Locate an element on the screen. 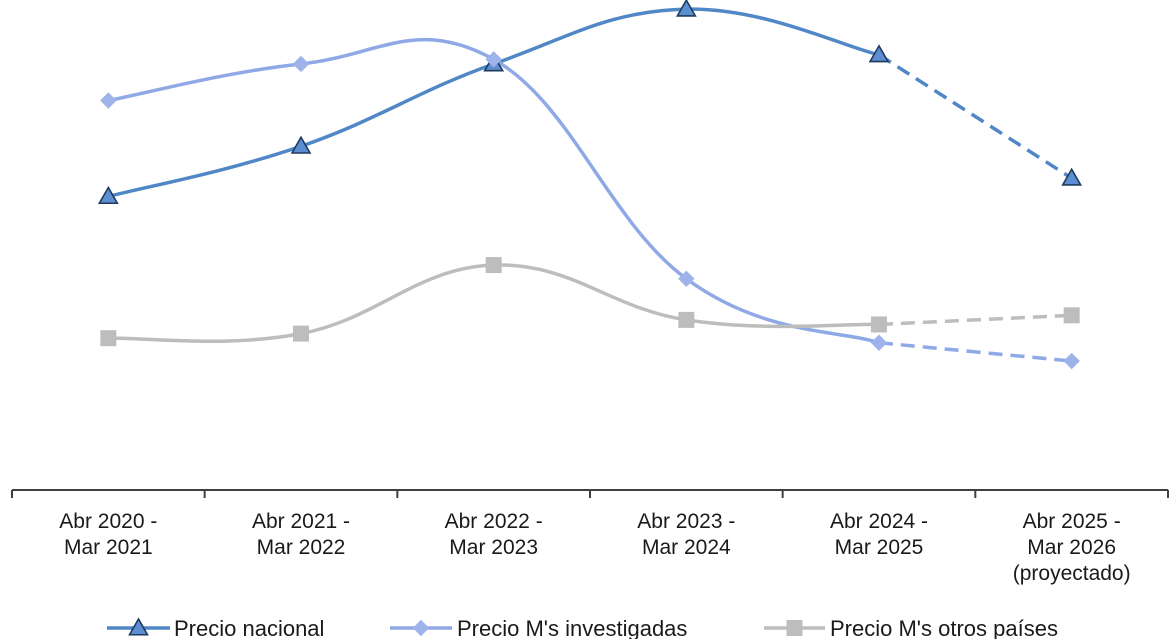 The width and height of the screenshot is (1170, 644). legend-item-precio-nacional: Precio nacional is located at coordinates (215, 628).